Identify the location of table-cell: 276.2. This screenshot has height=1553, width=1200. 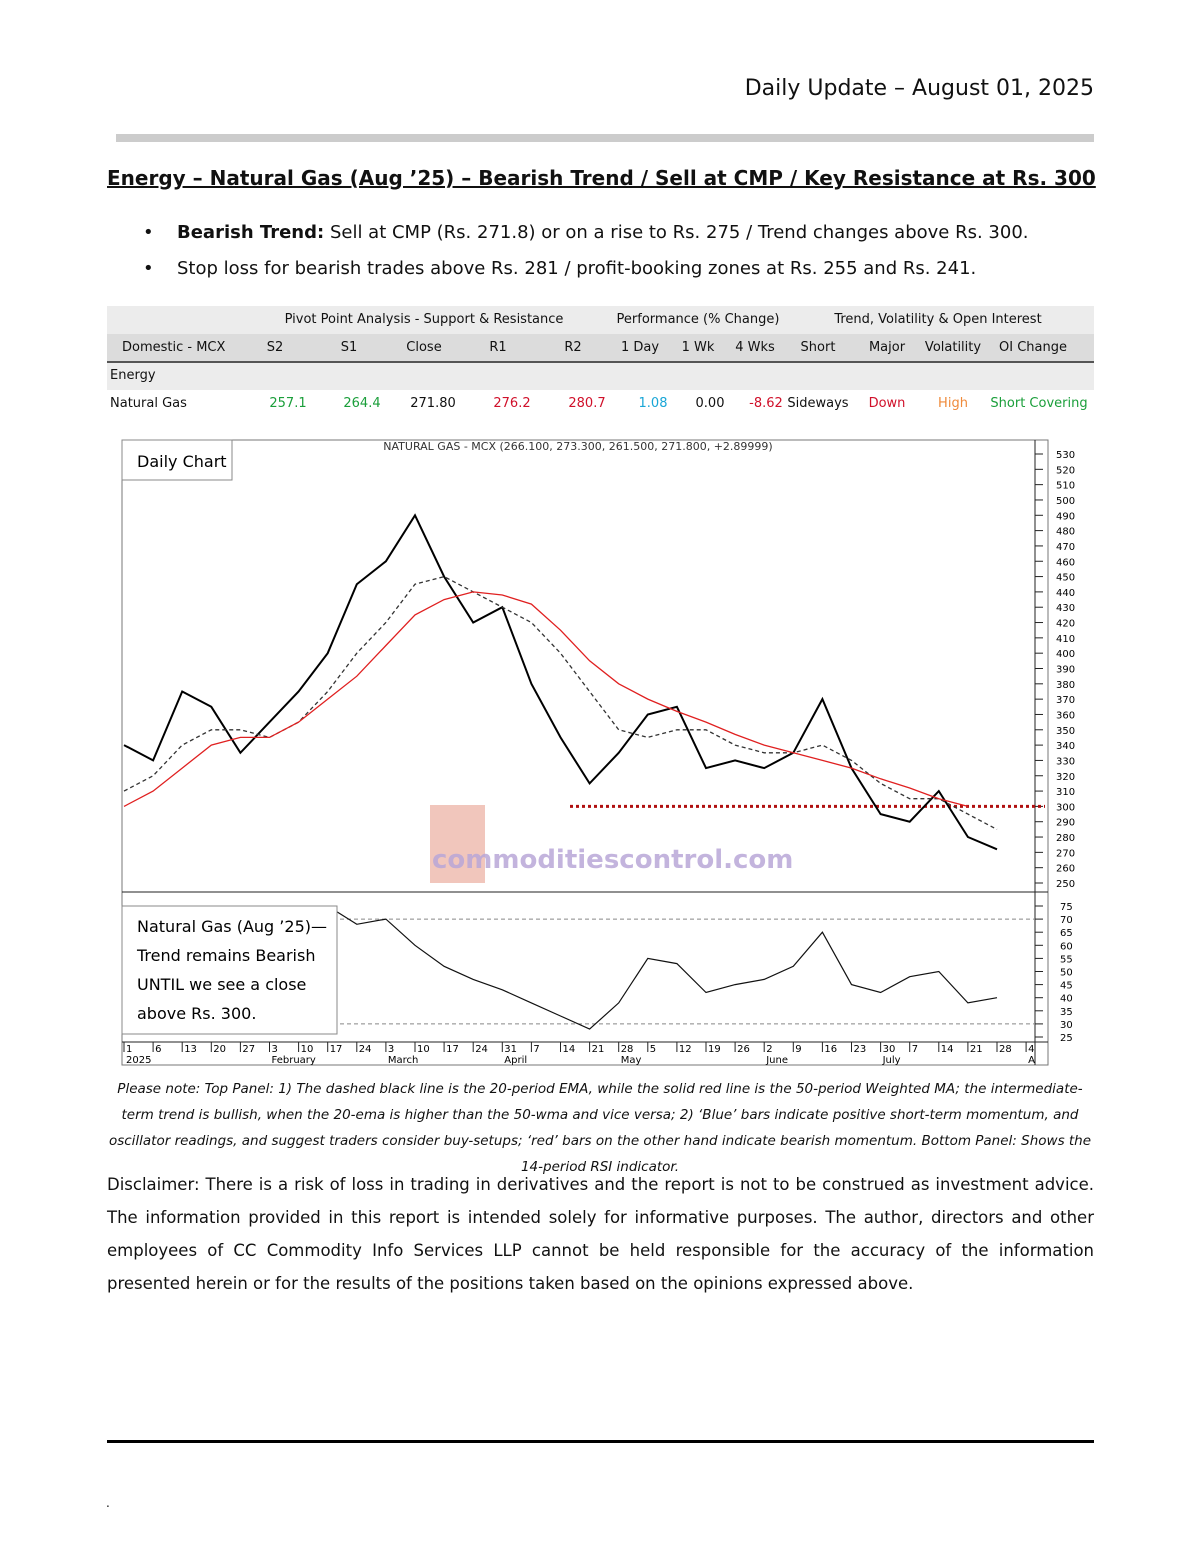
(512, 403).